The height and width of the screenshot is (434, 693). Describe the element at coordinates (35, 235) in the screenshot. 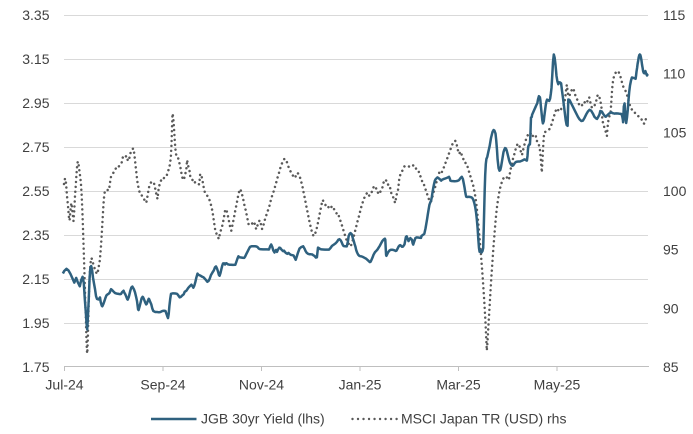

I see `svg-text: 2.35` at that location.